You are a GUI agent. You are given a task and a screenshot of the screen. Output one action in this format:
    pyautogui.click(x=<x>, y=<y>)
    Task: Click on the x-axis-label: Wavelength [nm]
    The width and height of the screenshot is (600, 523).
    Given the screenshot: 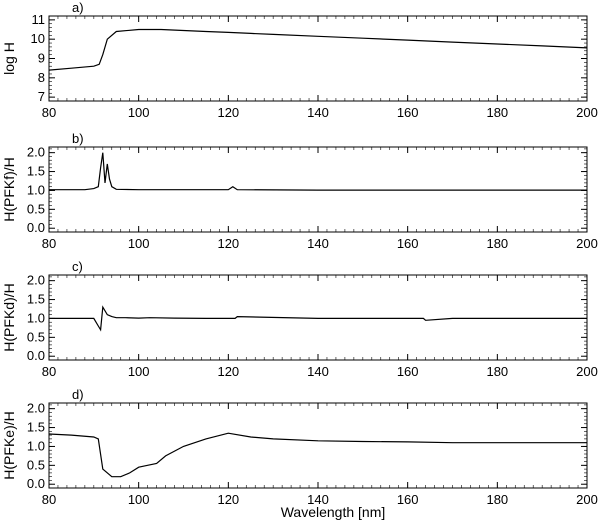 What is the action you would take?
    pyautogui.click(x=333, y=512)
    